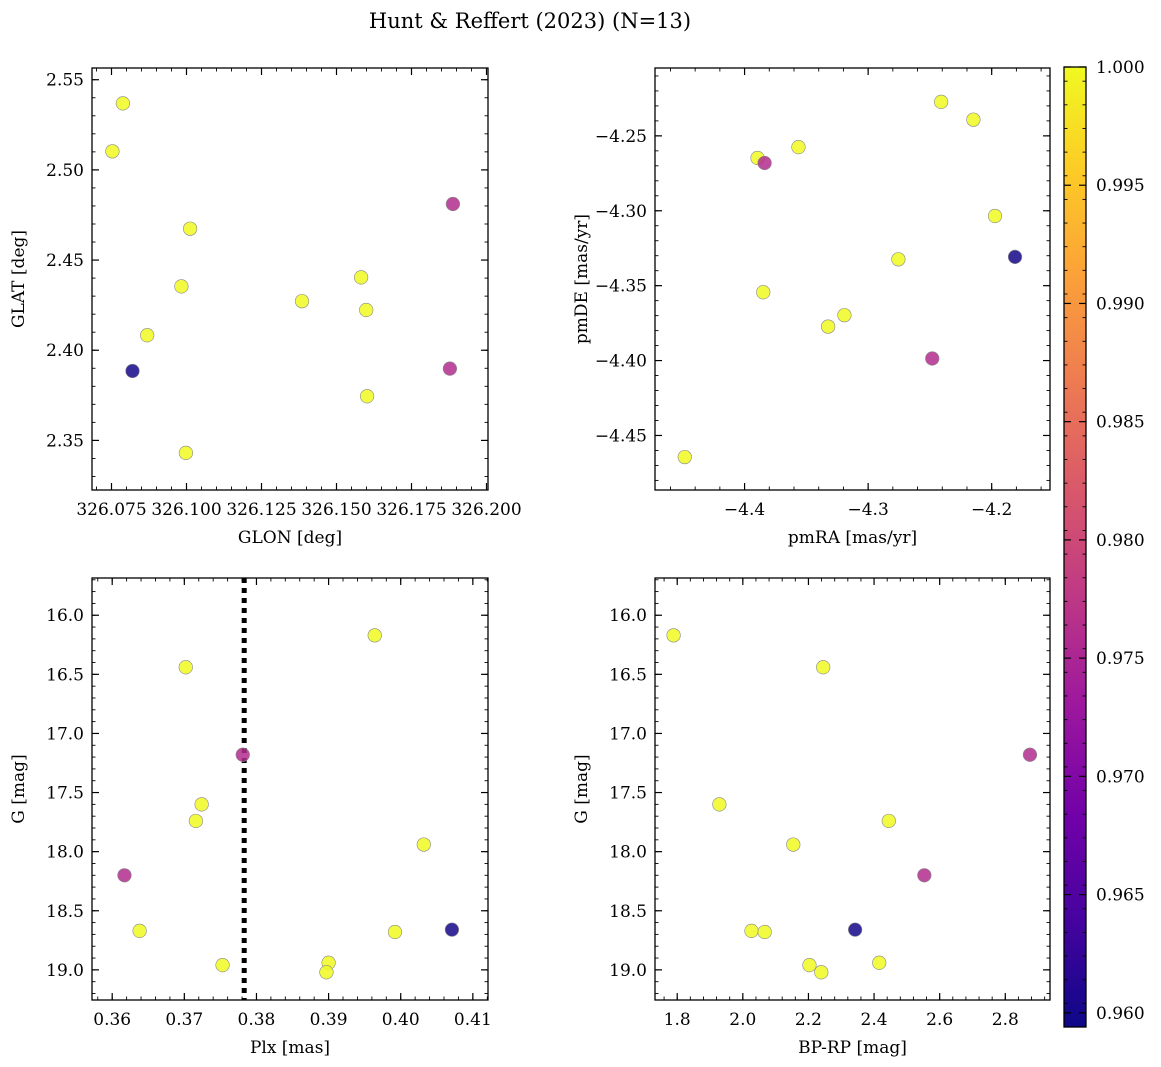  What do you see at coordinates (261, 510) in the screenshot?
I see `x-tick-label: 326.125` at bounding box center [261, 510].